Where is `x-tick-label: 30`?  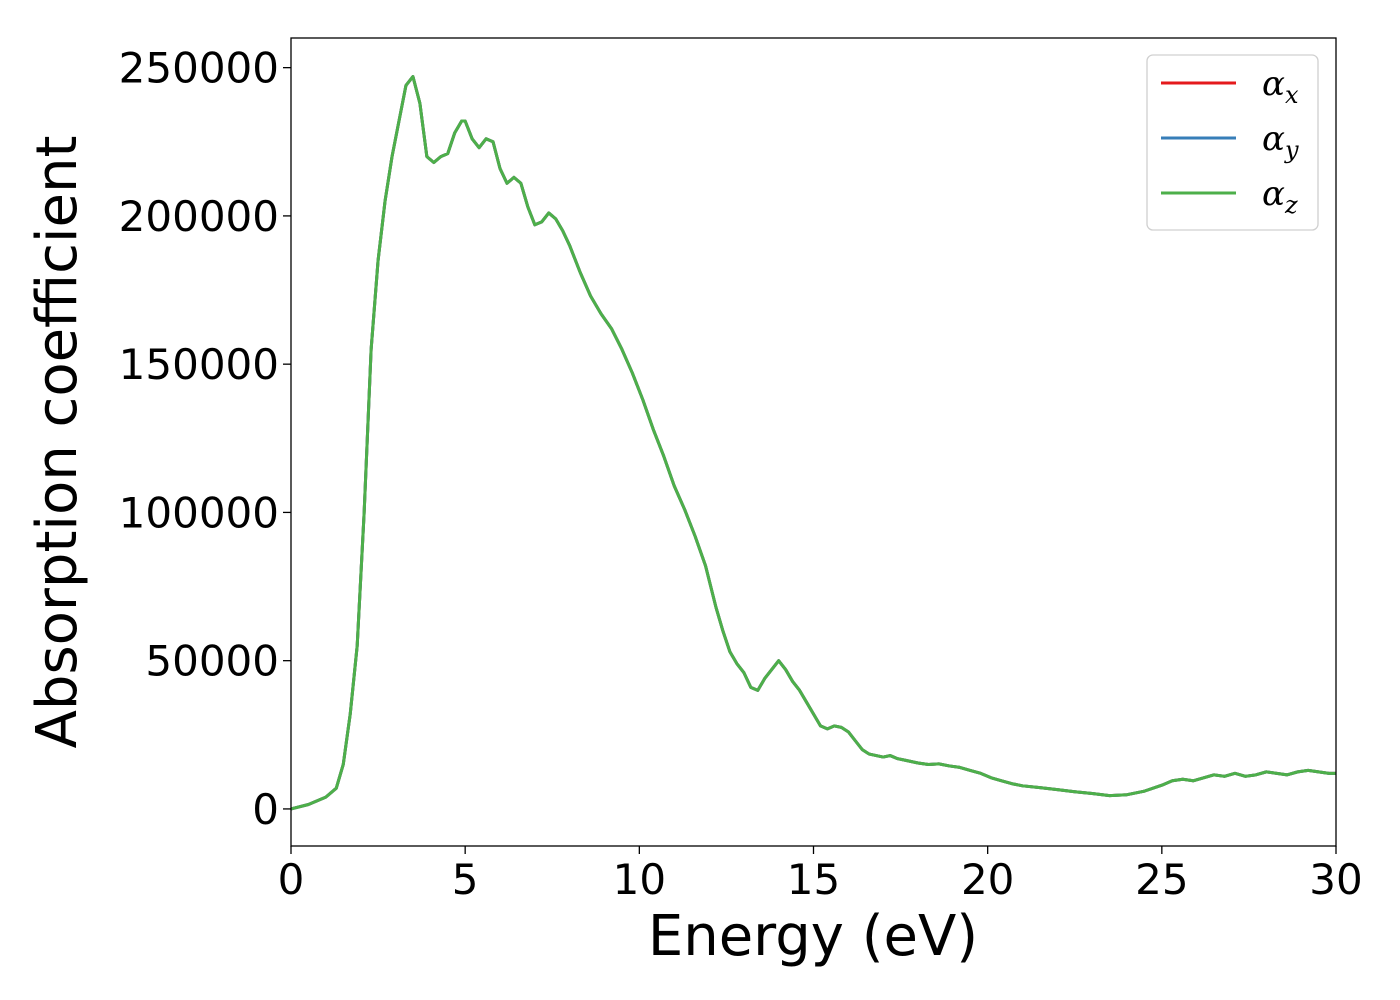 x-tick-label: 30 is located at coordinates (1335, 879).